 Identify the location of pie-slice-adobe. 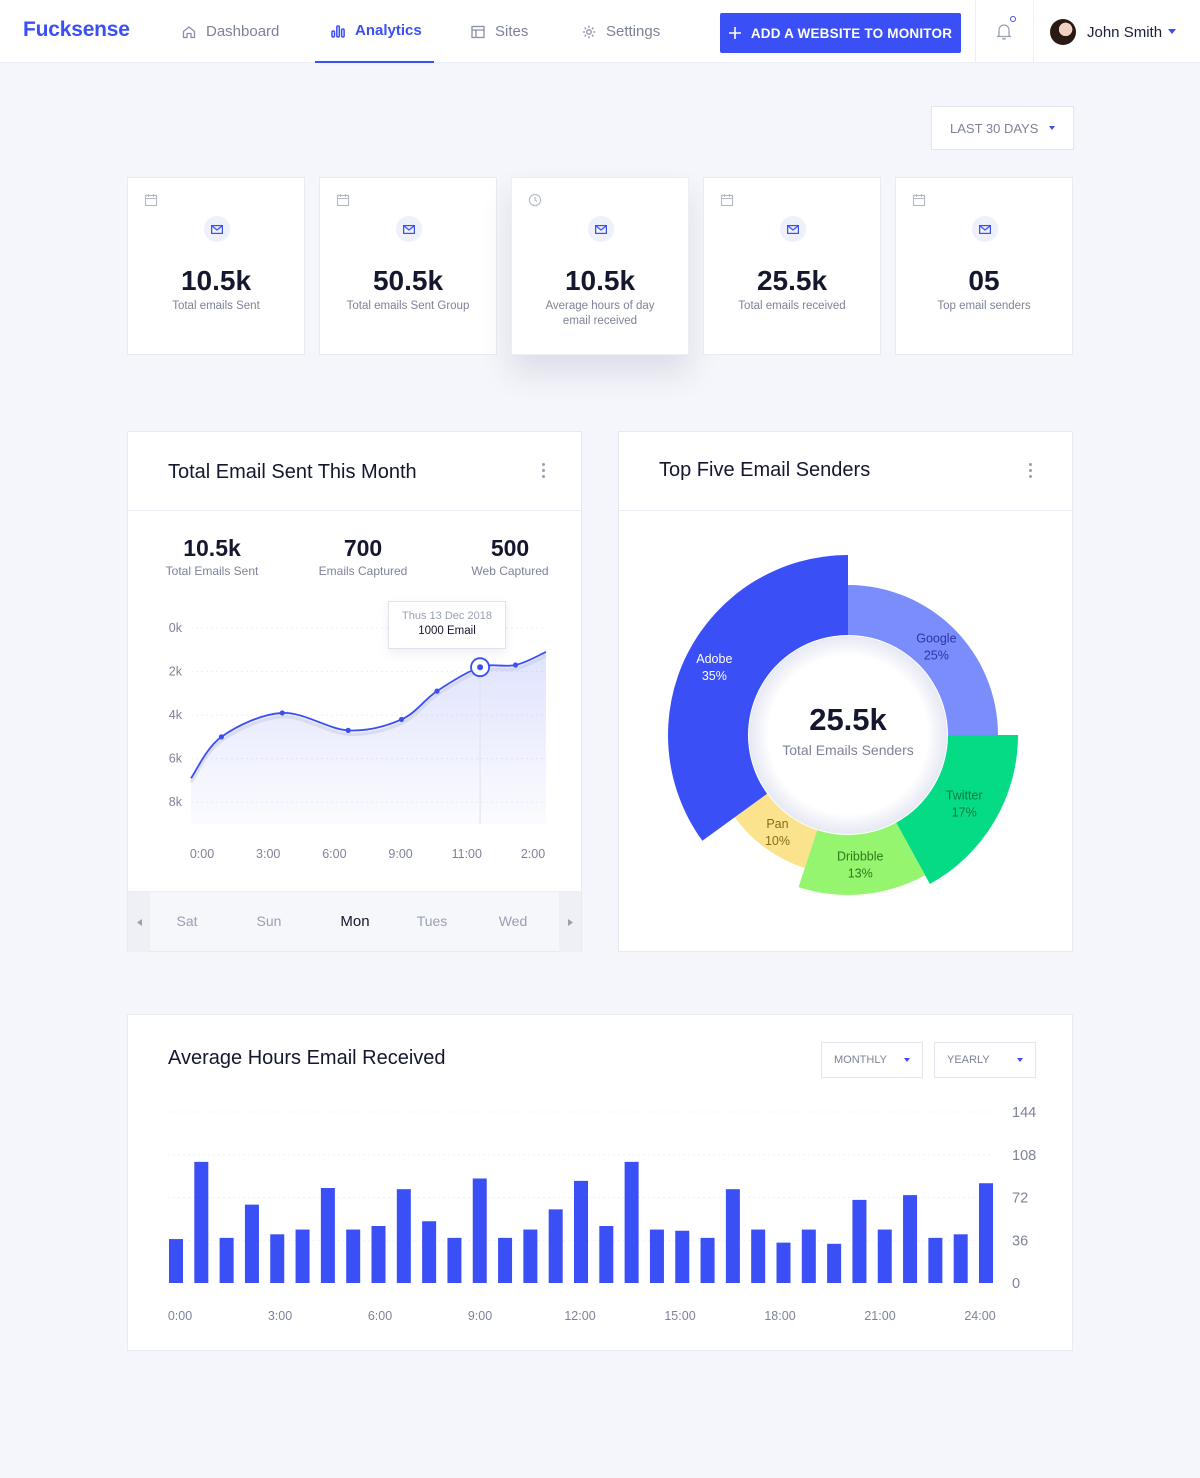
(758, 698).